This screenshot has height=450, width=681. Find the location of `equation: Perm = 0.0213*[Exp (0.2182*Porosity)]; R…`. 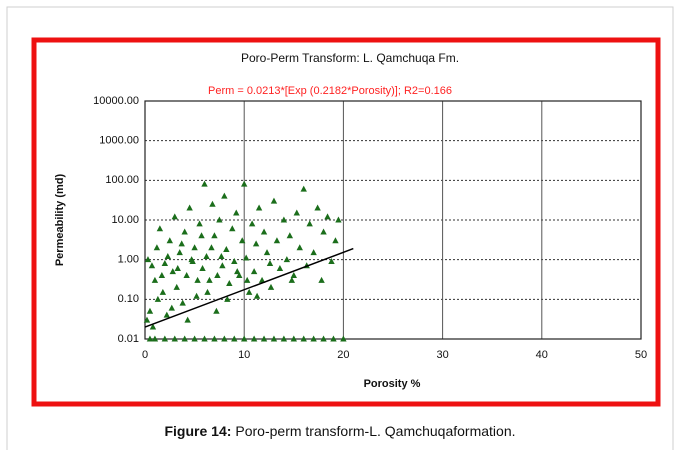

equation: Perm = 0.0213*[Exp (0.2182*Porosity)]; R… is located at coordinates (330, 91).